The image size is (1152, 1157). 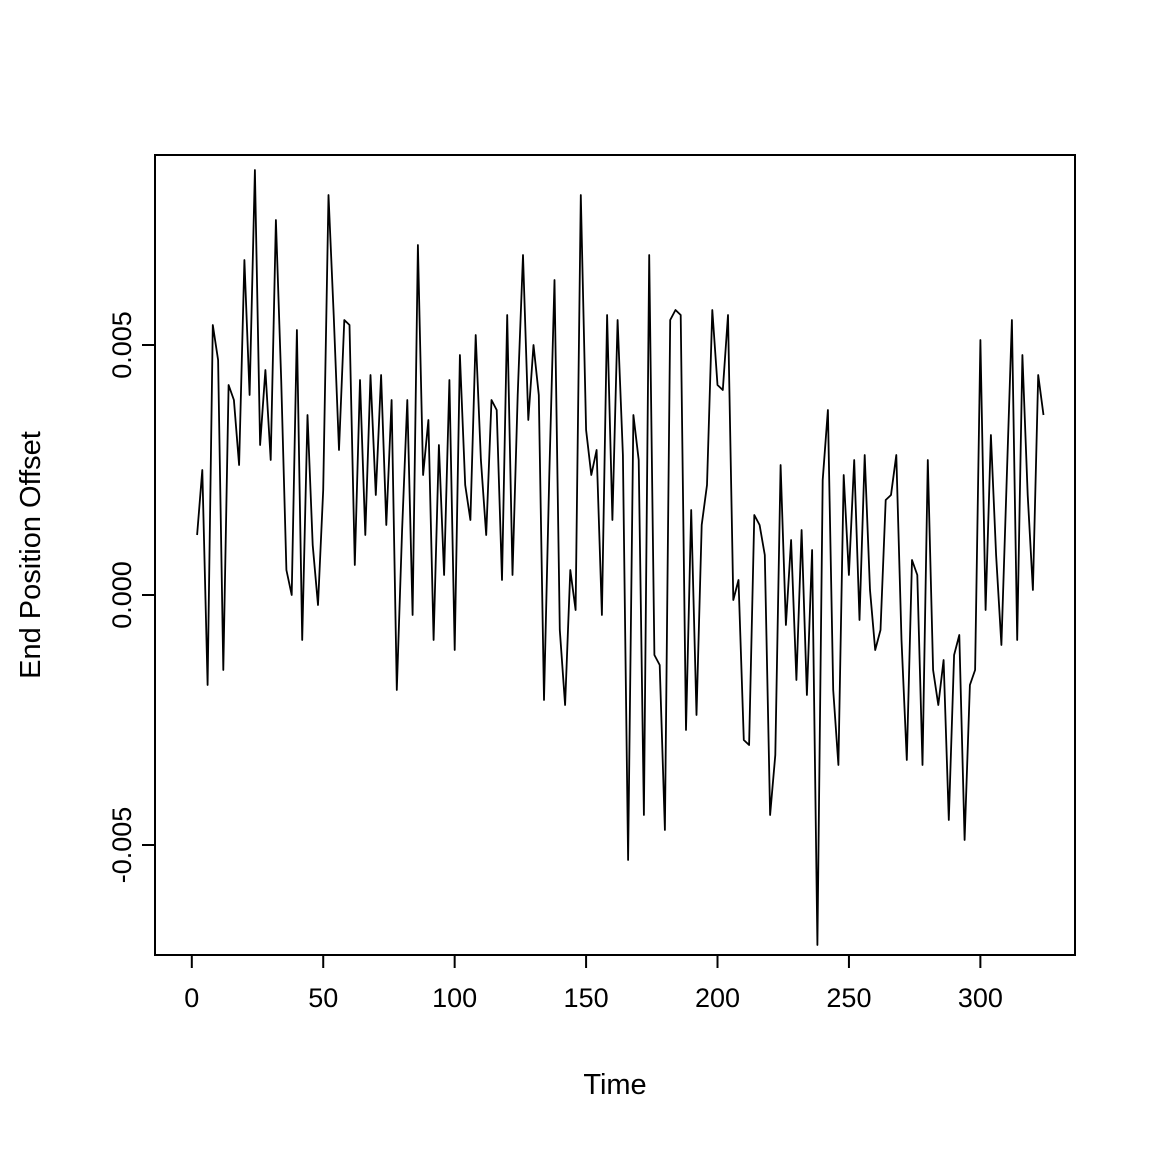 I want to click on x-tick-label: 200, so click(x=717, y=998).